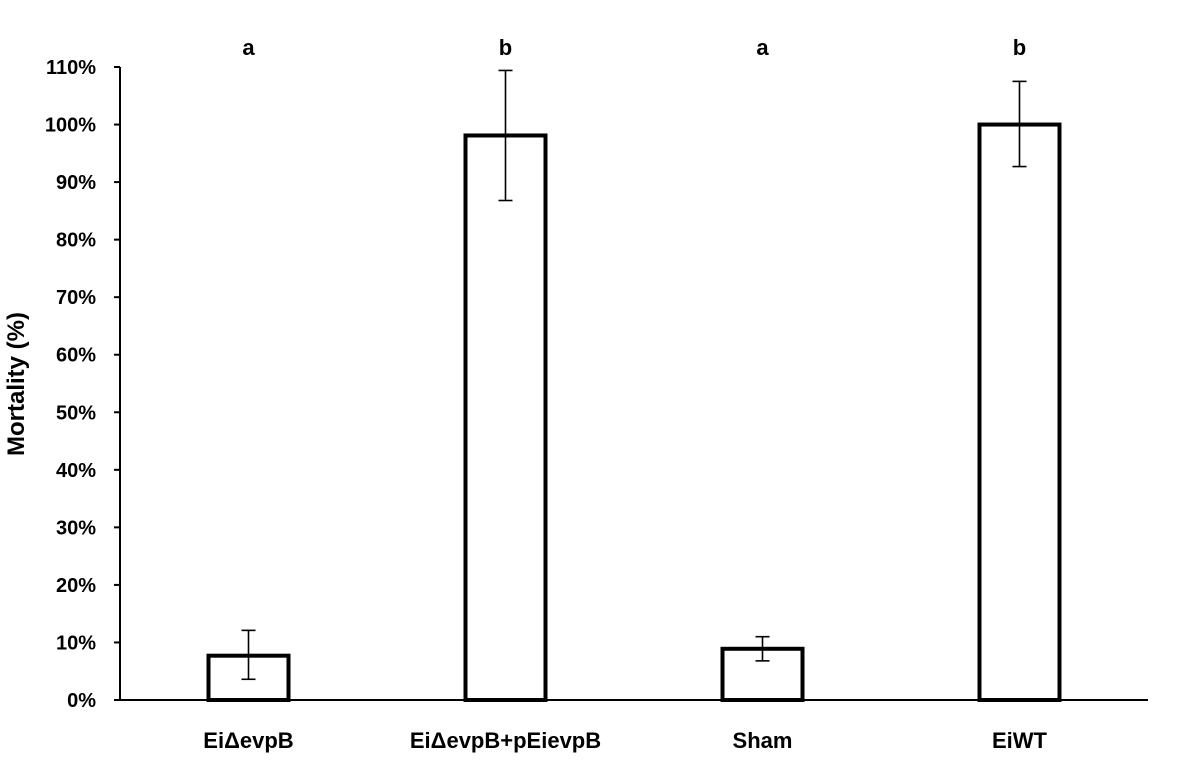 The width and height of the screenshot is (1204, 774). What do you see at coordinates (70, 126) in the screenshot?
I see `y-tick-label: 100%` at bounding box center [70, 126].